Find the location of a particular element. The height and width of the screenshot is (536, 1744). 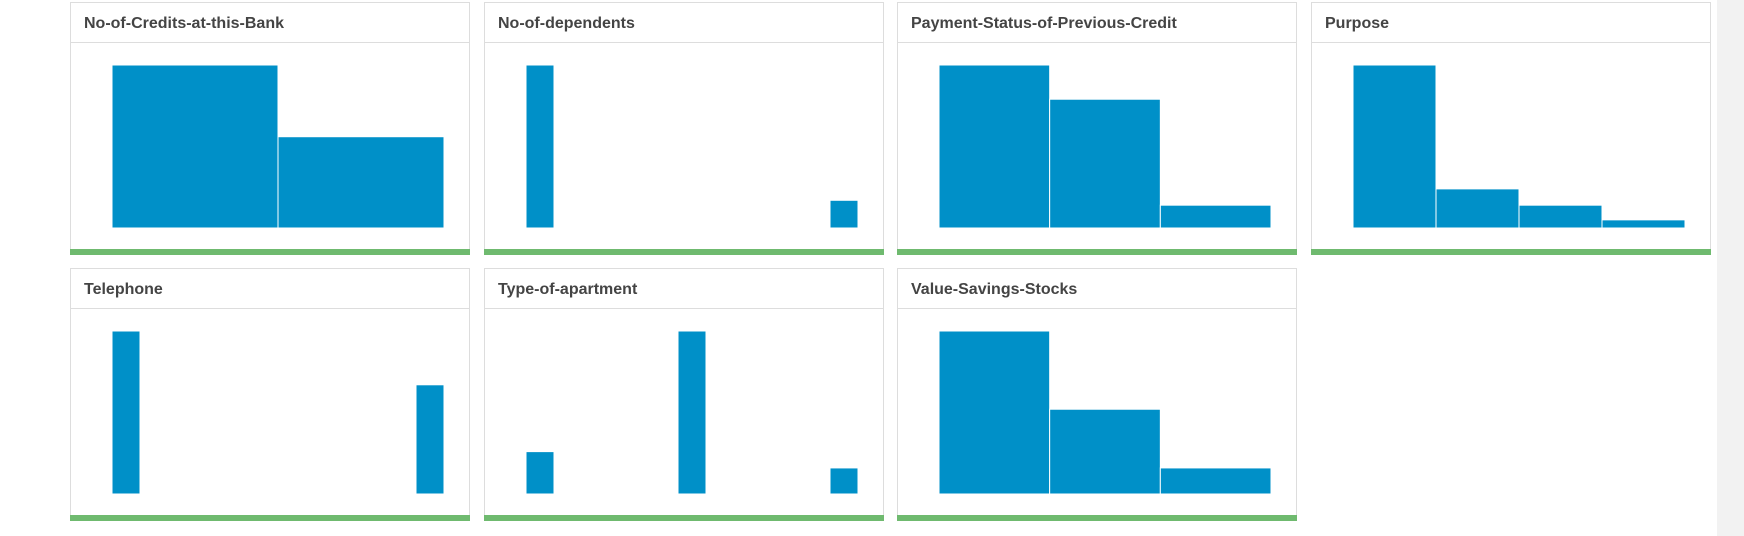

chart-card-no-of-dependents: No-of-dependents is located at coordinates (684, 128).